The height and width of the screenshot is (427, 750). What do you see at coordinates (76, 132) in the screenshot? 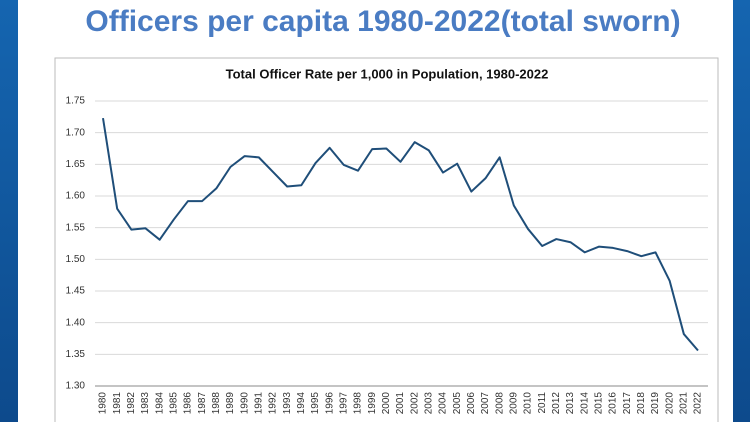
I see `y-tick-label: 1.70` at bounding box center [76, 132].